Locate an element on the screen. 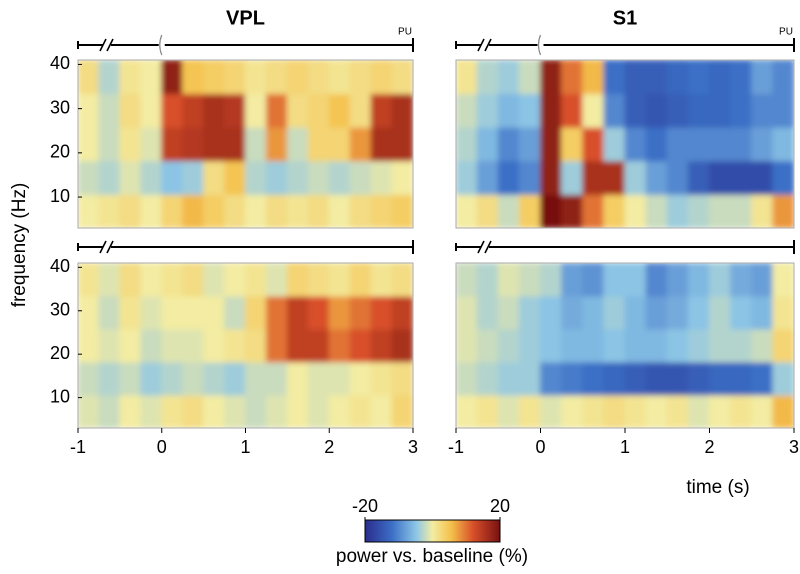 The width and height of the screenshot is (800, 574). break-mark is located at coordinates (484, 45).